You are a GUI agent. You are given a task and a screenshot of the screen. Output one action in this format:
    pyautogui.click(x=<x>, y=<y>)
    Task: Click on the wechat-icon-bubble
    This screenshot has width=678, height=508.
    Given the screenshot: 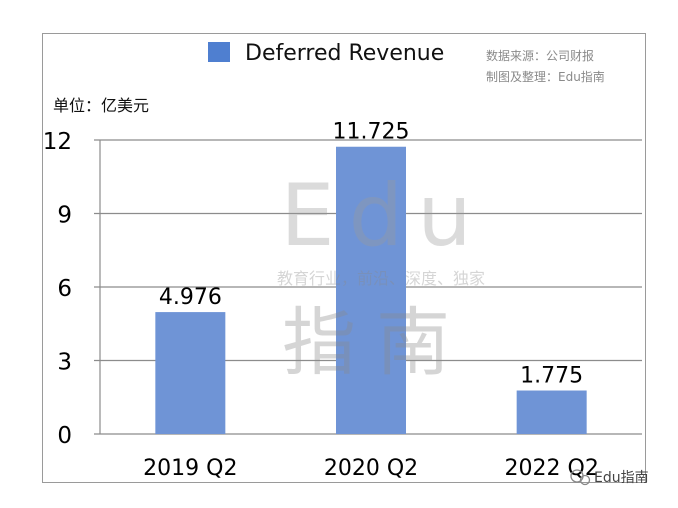 What is the action you would take?
    pyautogui.click(x=585, y=480)
    